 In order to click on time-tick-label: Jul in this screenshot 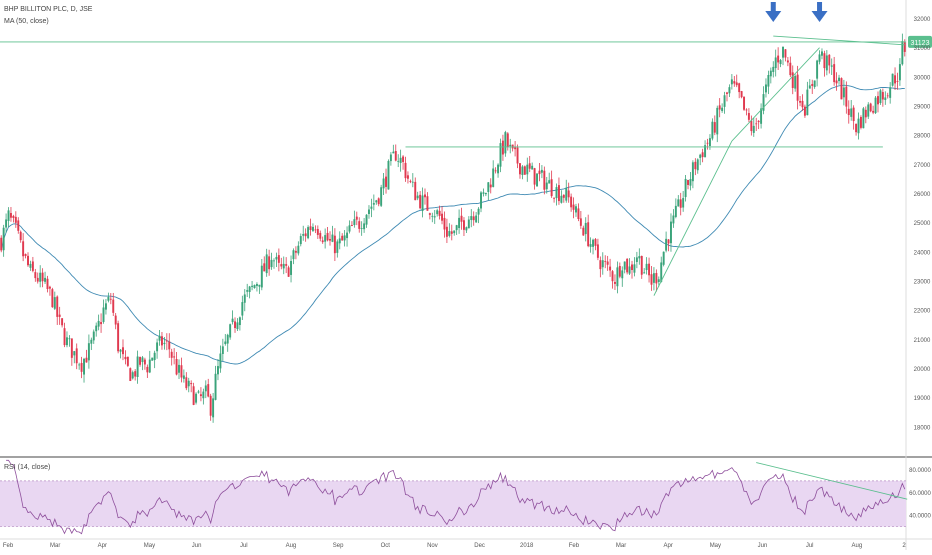, I will do `click(810, 546)`.